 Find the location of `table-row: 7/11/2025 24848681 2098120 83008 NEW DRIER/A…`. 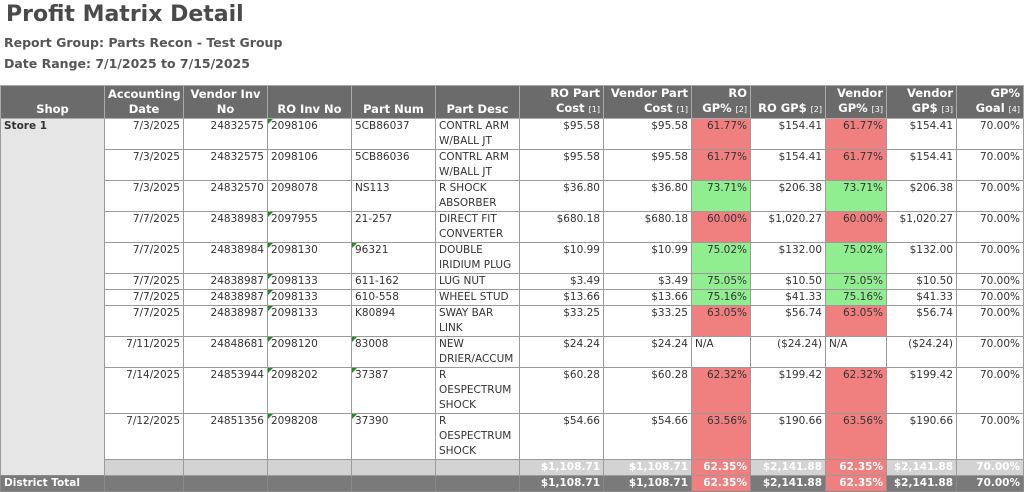

table-row: 7/11/2025 24848681 2098120 83008 NEW DRIER/A… is located at coordinates (512, 352).